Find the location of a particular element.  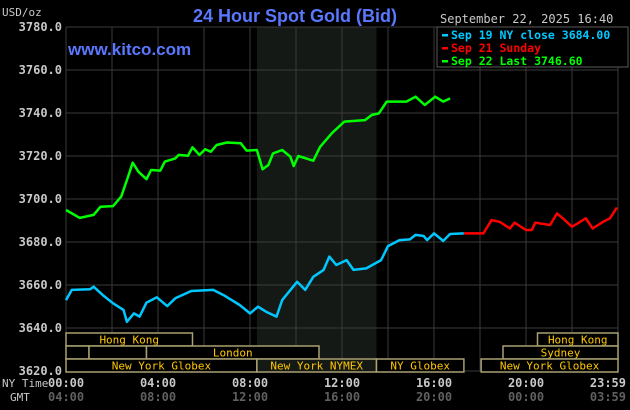

y-tick-label: 3780.0 is located at coordinates (40, 27).